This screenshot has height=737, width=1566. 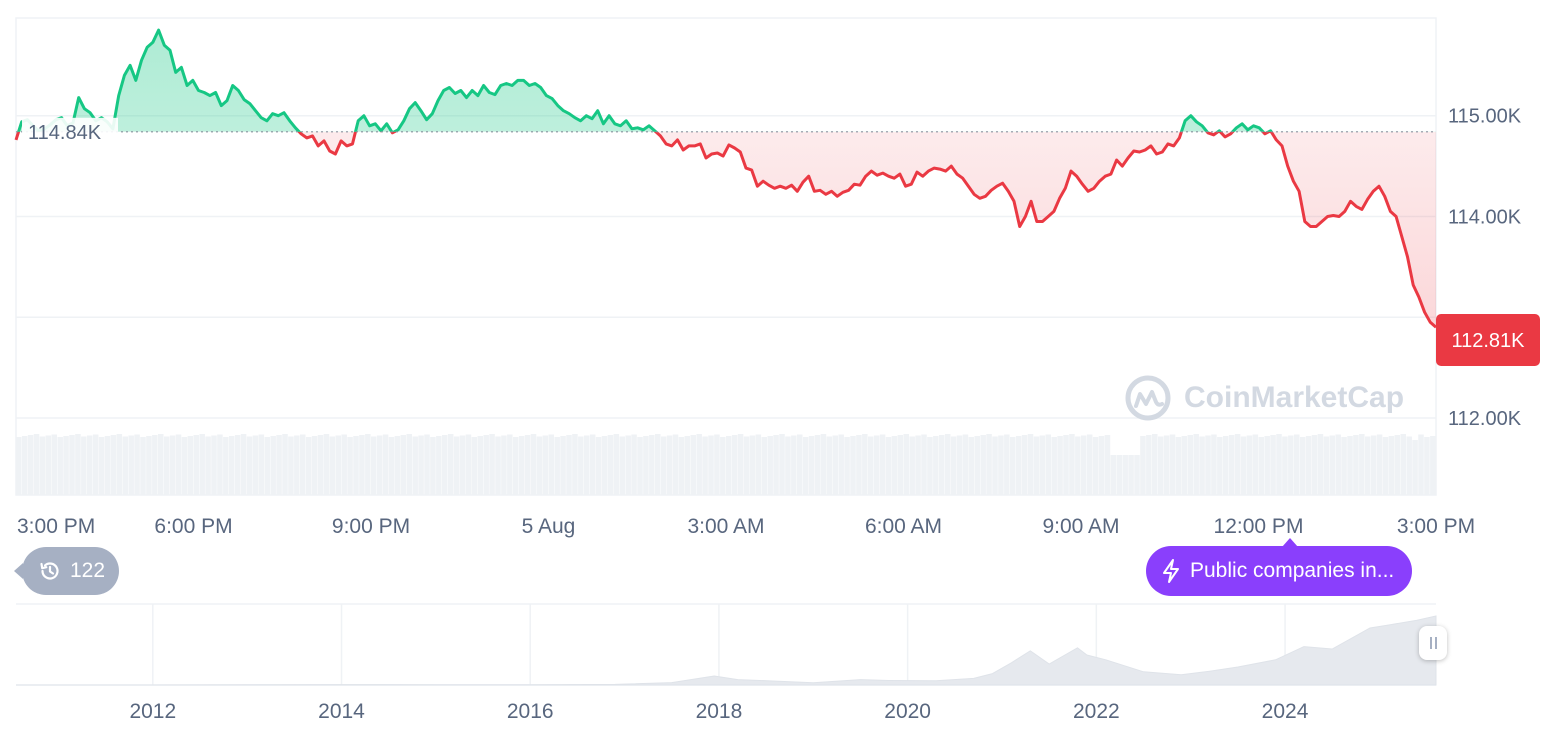 I want to click on overview-x-tick-label: 2018, so click(x=719, y=711).